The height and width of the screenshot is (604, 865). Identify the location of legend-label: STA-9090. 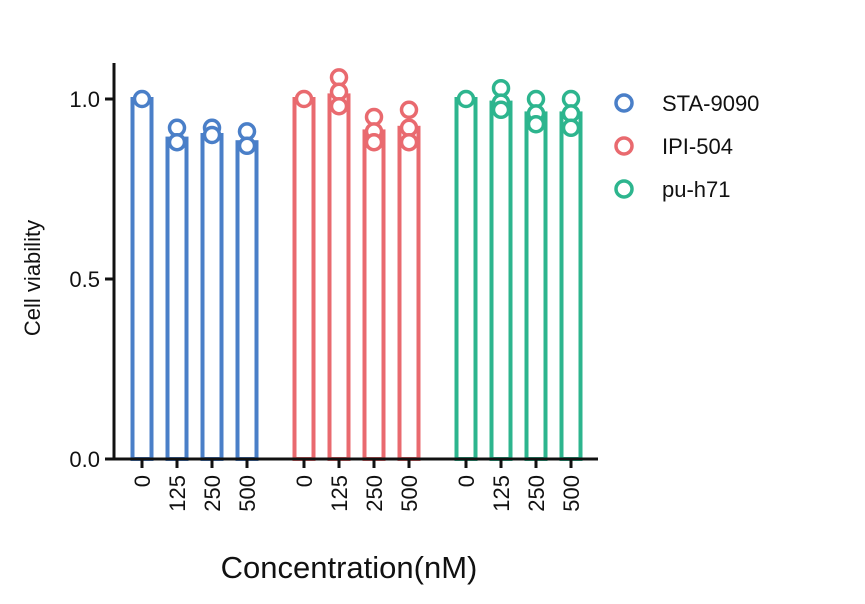
(710, 103).